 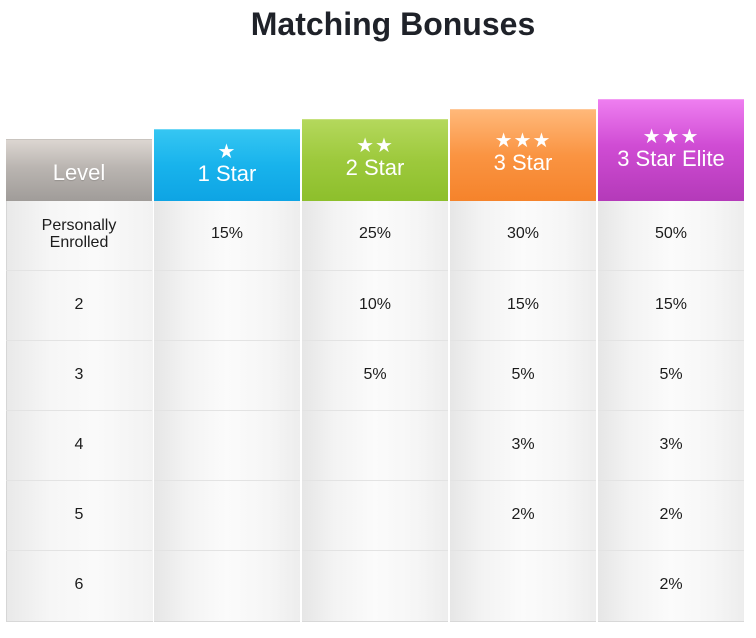 What do you see at coordinates (523, 374) in the screenshot?
I see `cell-3-star-row-3: 5%` at bounding box center [523, 374].